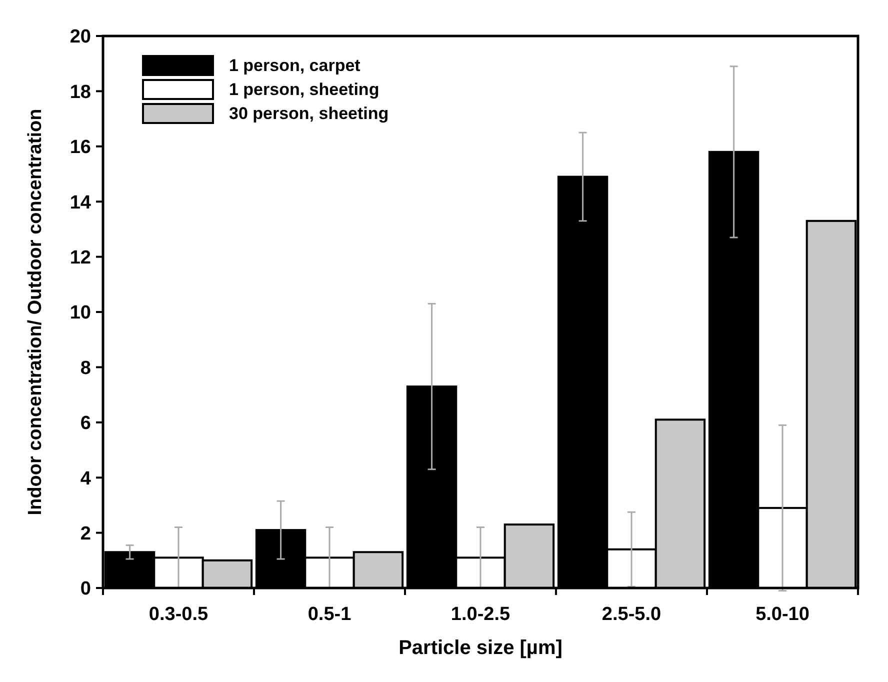 Image resolution: width=888 pixels, height=682 pixels. I want to click on y-axis-title: Indoor concentration/ Outdoor concentration, so click(35, 312).